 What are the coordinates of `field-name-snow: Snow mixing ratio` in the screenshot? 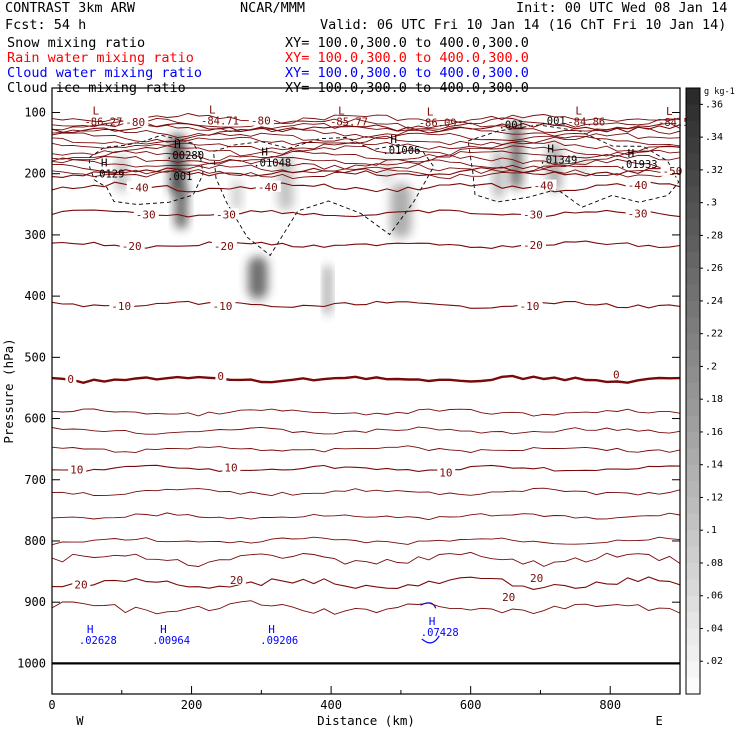 It's located at (76, 43).